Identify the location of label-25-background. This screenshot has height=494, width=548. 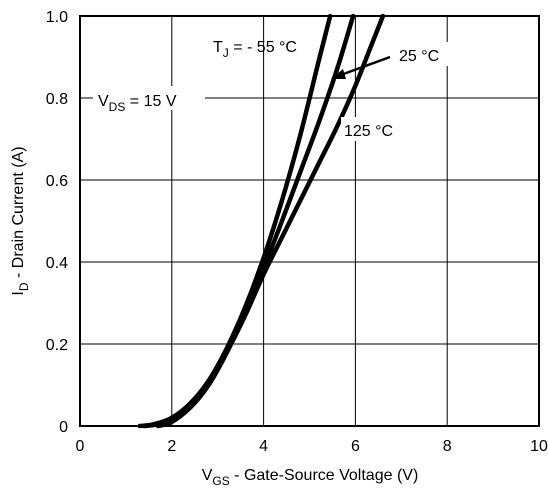
(425, 54).